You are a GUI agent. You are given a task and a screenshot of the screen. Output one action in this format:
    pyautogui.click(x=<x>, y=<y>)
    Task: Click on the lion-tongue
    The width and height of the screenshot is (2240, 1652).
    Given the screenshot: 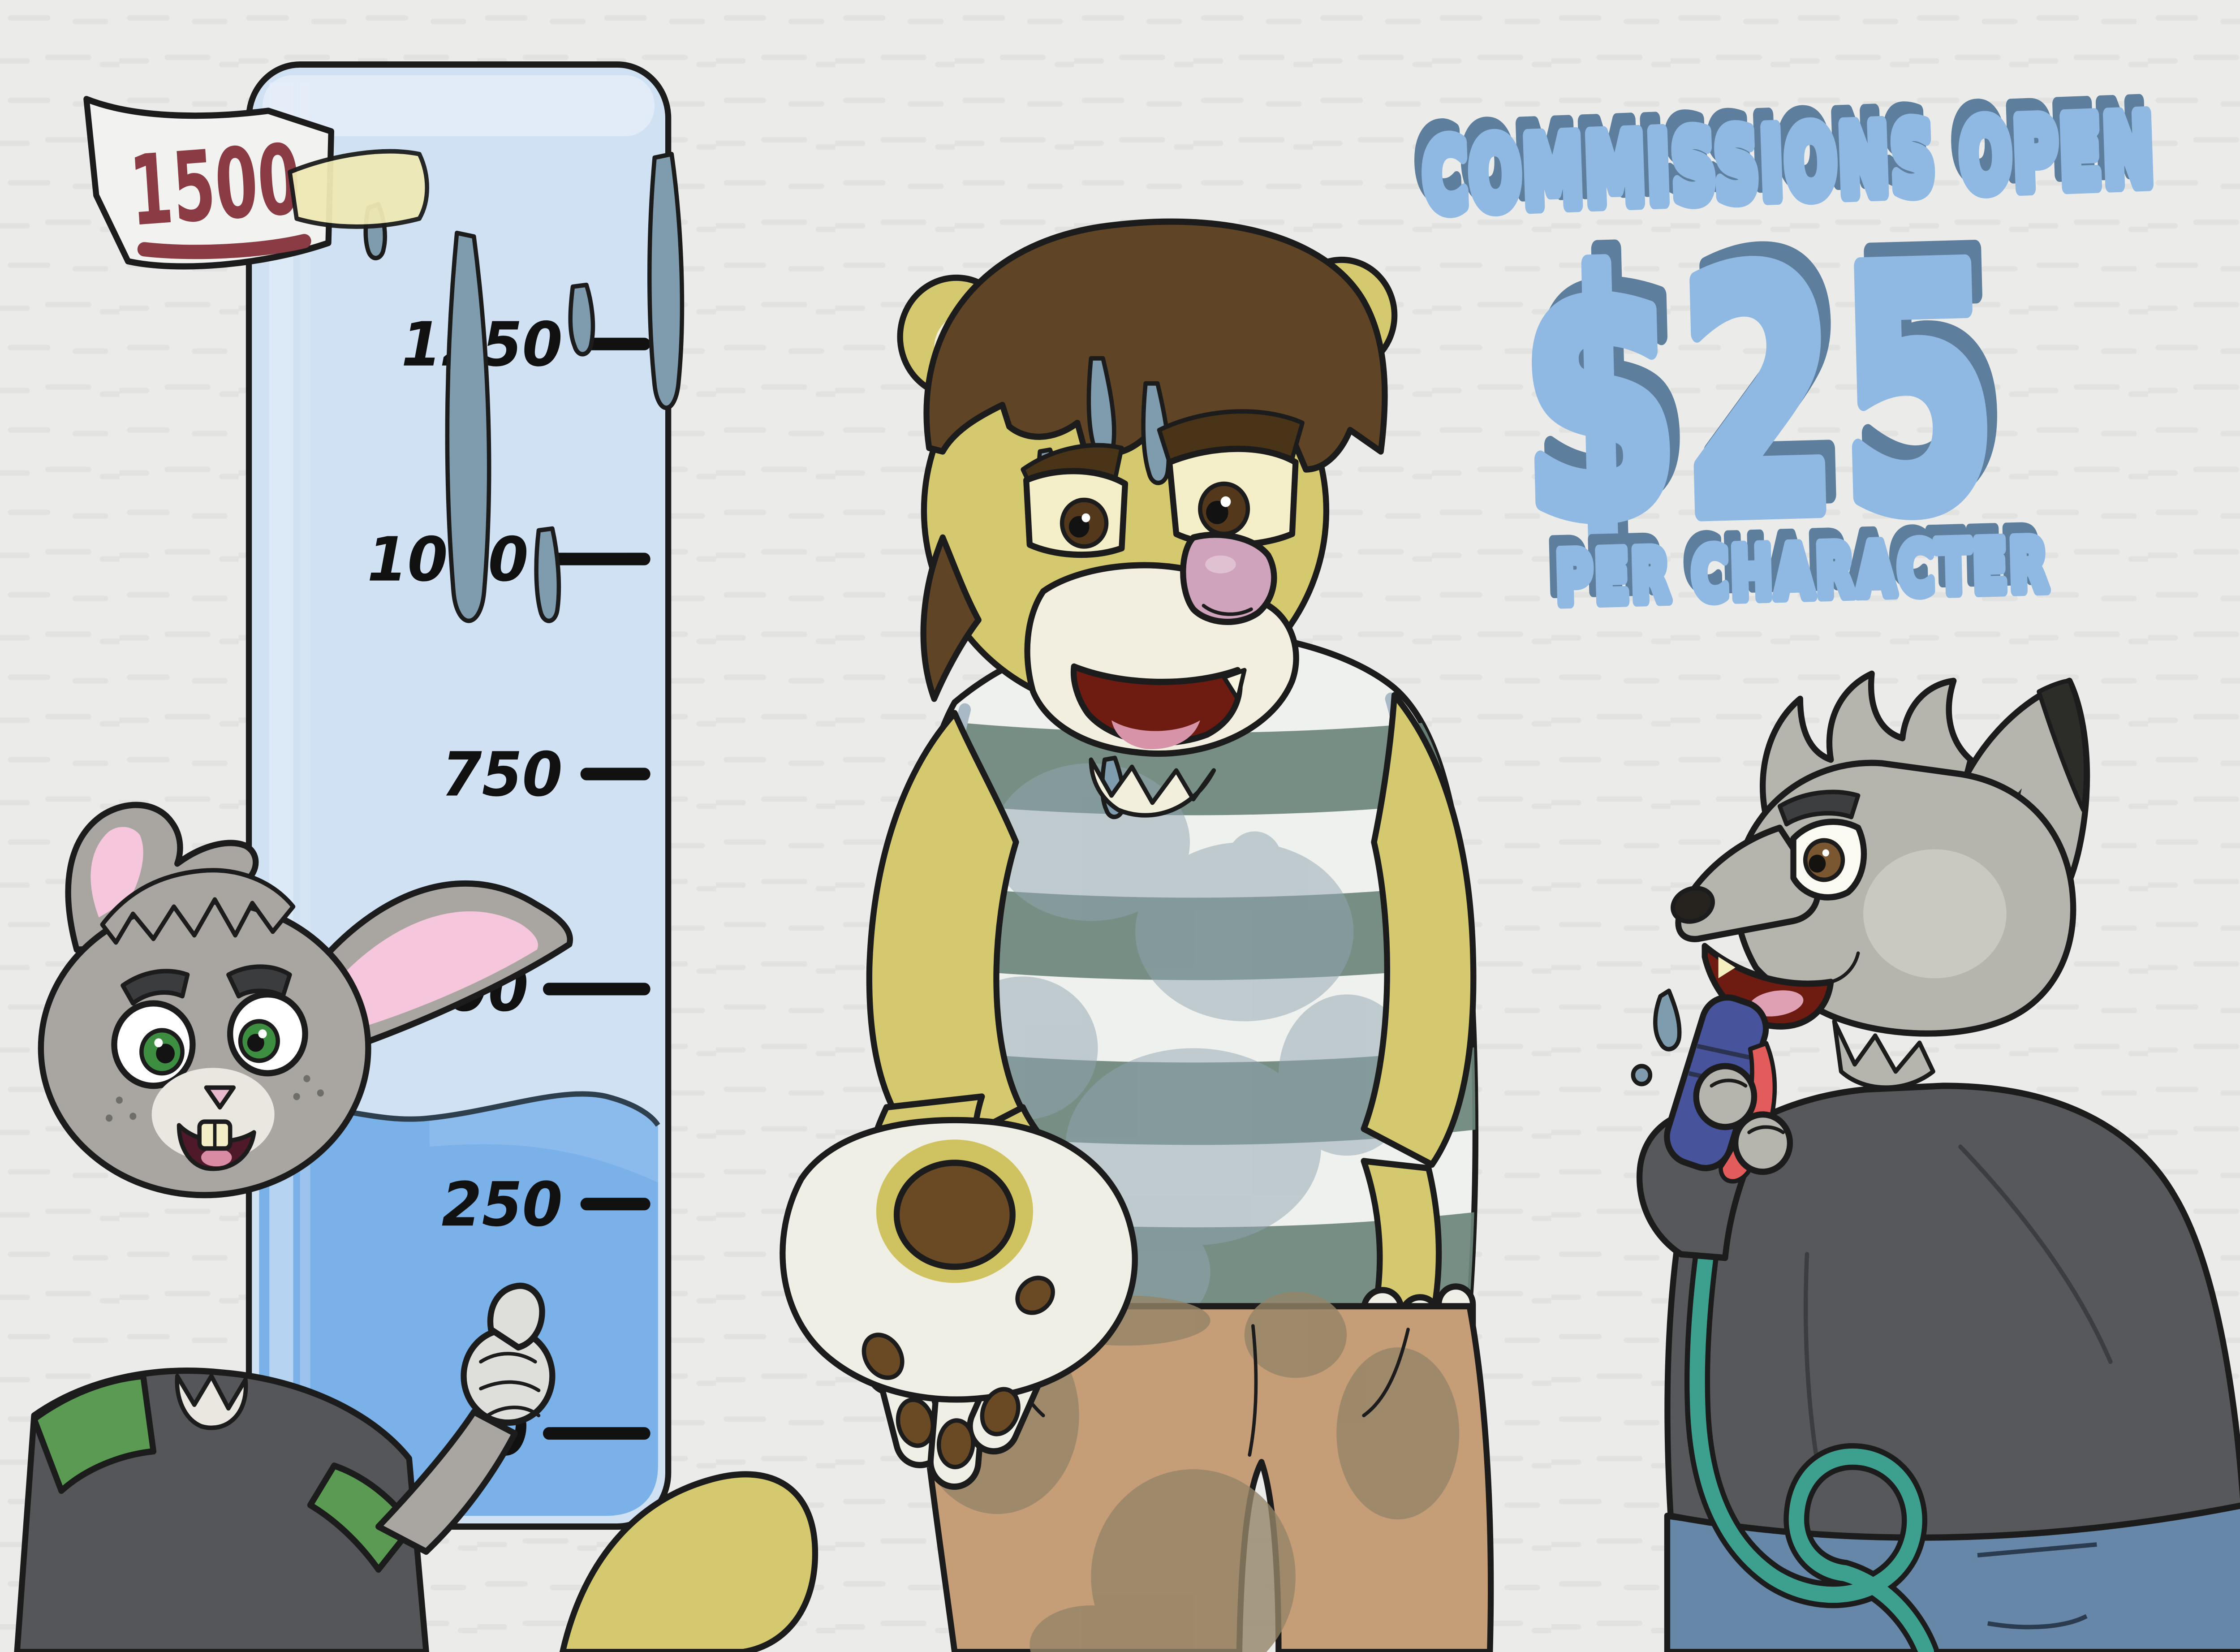 What is the action you would take?
    pyautogui.click(x=1155, y=735)
    